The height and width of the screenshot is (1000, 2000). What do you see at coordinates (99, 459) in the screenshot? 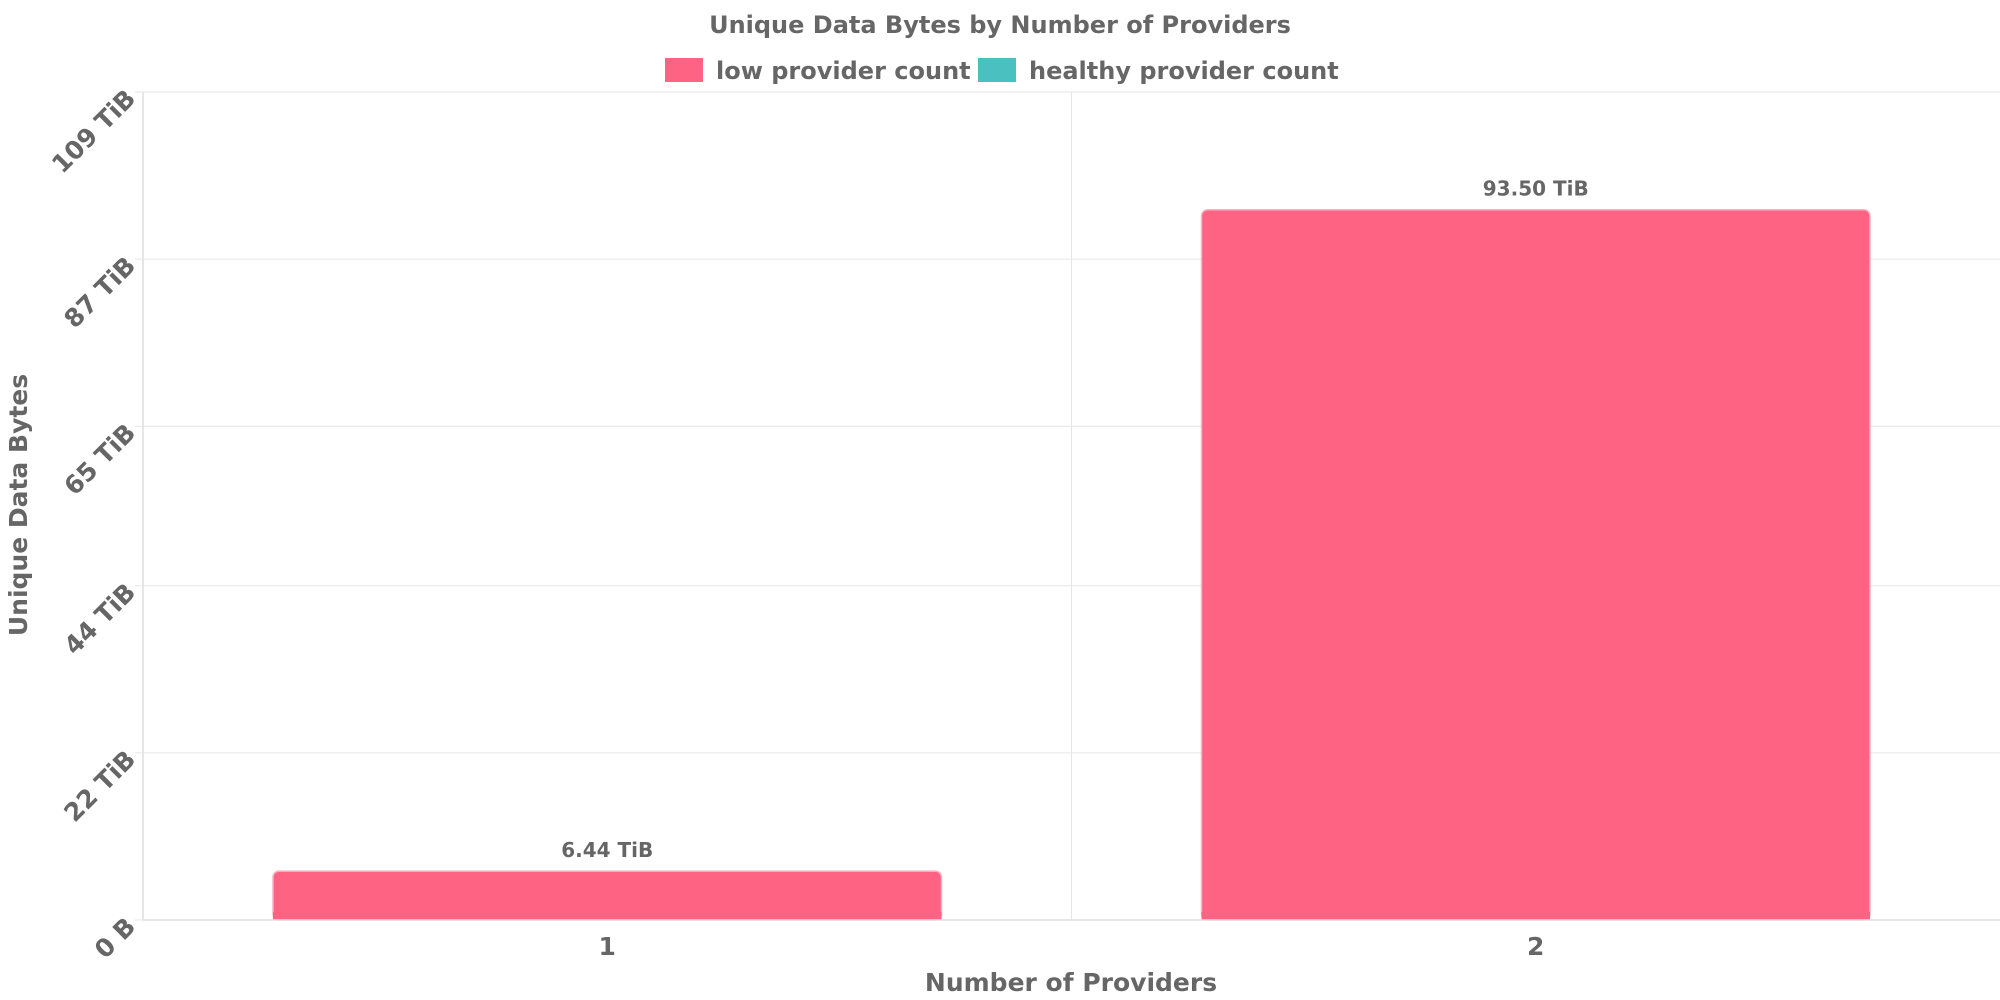
I see `y-tick-label: 65 TiB` at bounding box center [99, 459].